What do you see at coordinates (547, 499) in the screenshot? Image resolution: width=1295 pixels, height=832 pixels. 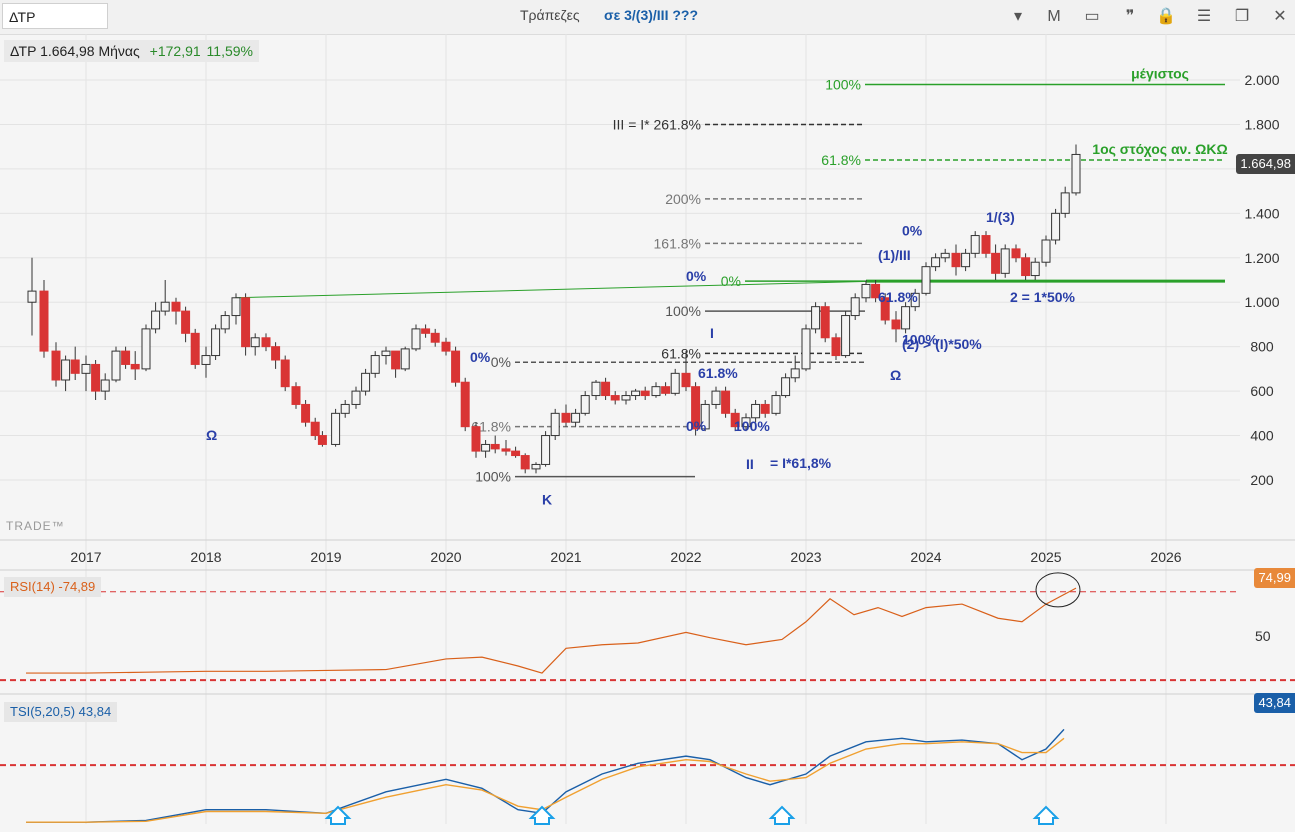 I see `annotation-label: K` at bounding box center [547, 499].